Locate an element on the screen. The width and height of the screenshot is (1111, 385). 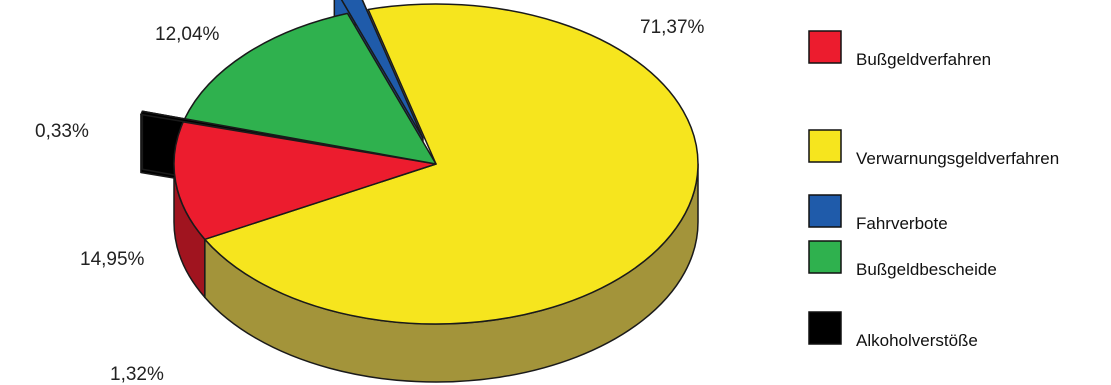
legend-label: Bußgeldverfahren is located at coordinates (923, 59).